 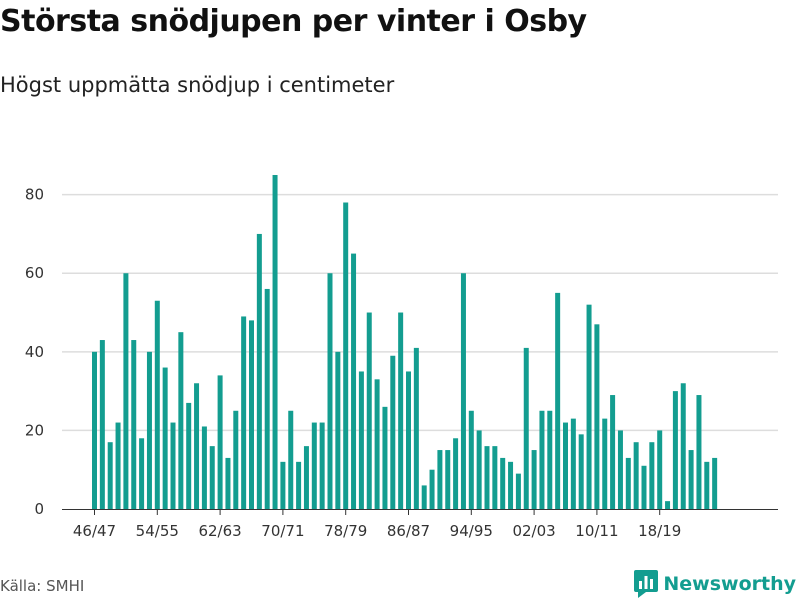 What do you see at coordinates (110, 475) in the screenshot?
I see `bar-48/49` at bounding box center [110, 475].